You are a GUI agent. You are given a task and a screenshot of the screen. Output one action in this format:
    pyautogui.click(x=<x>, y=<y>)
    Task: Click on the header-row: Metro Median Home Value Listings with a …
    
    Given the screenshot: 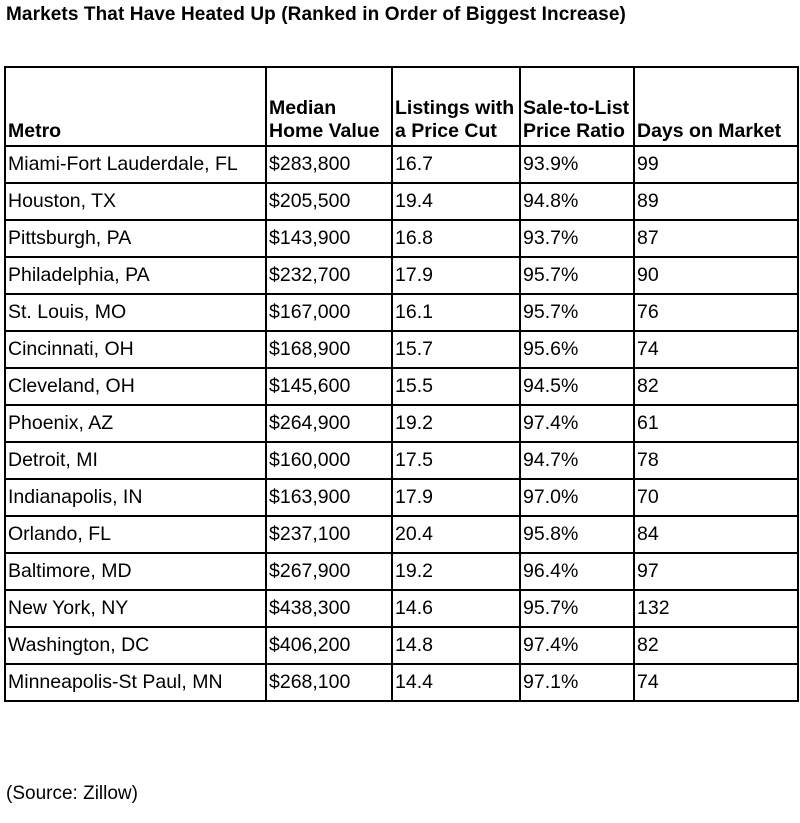 What is the action you would take?
    pyautogui.click(x=401, y=106)
    